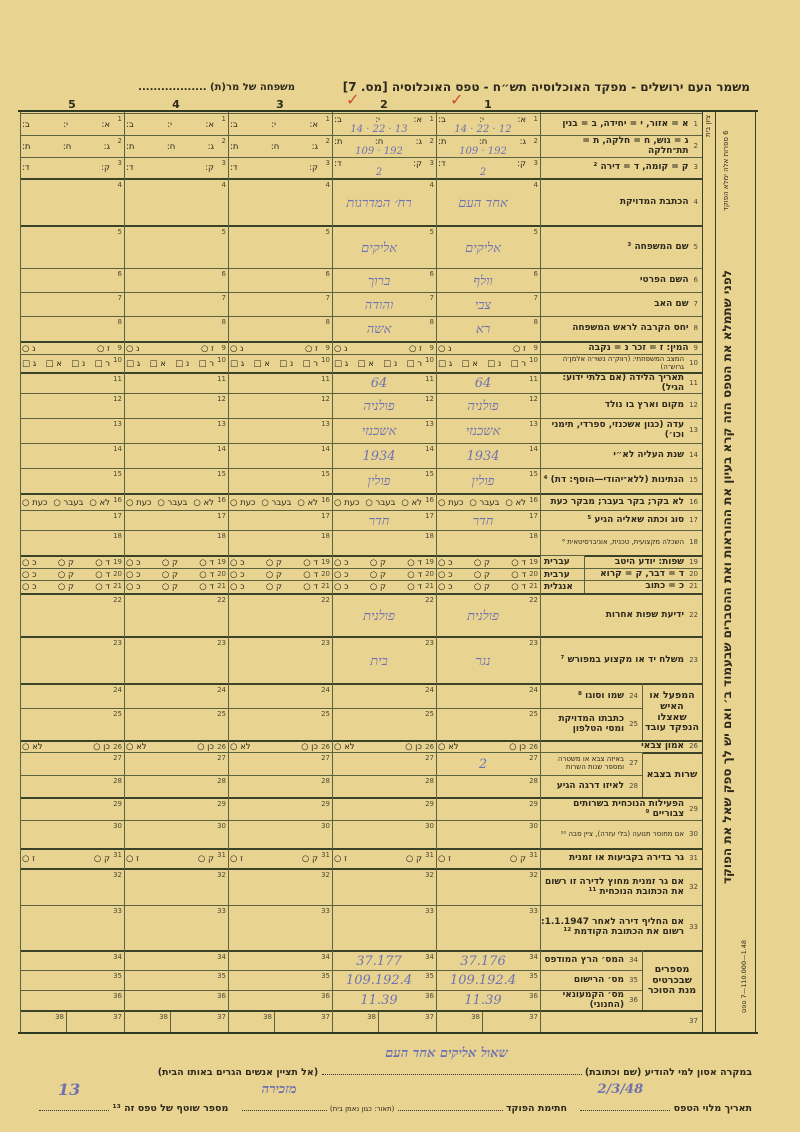 The image size is (800, 1132). What do you see at coordinates (384, 808) in the screenshot?
I see `answer-cell: 29` at bounding box center [384, 808].